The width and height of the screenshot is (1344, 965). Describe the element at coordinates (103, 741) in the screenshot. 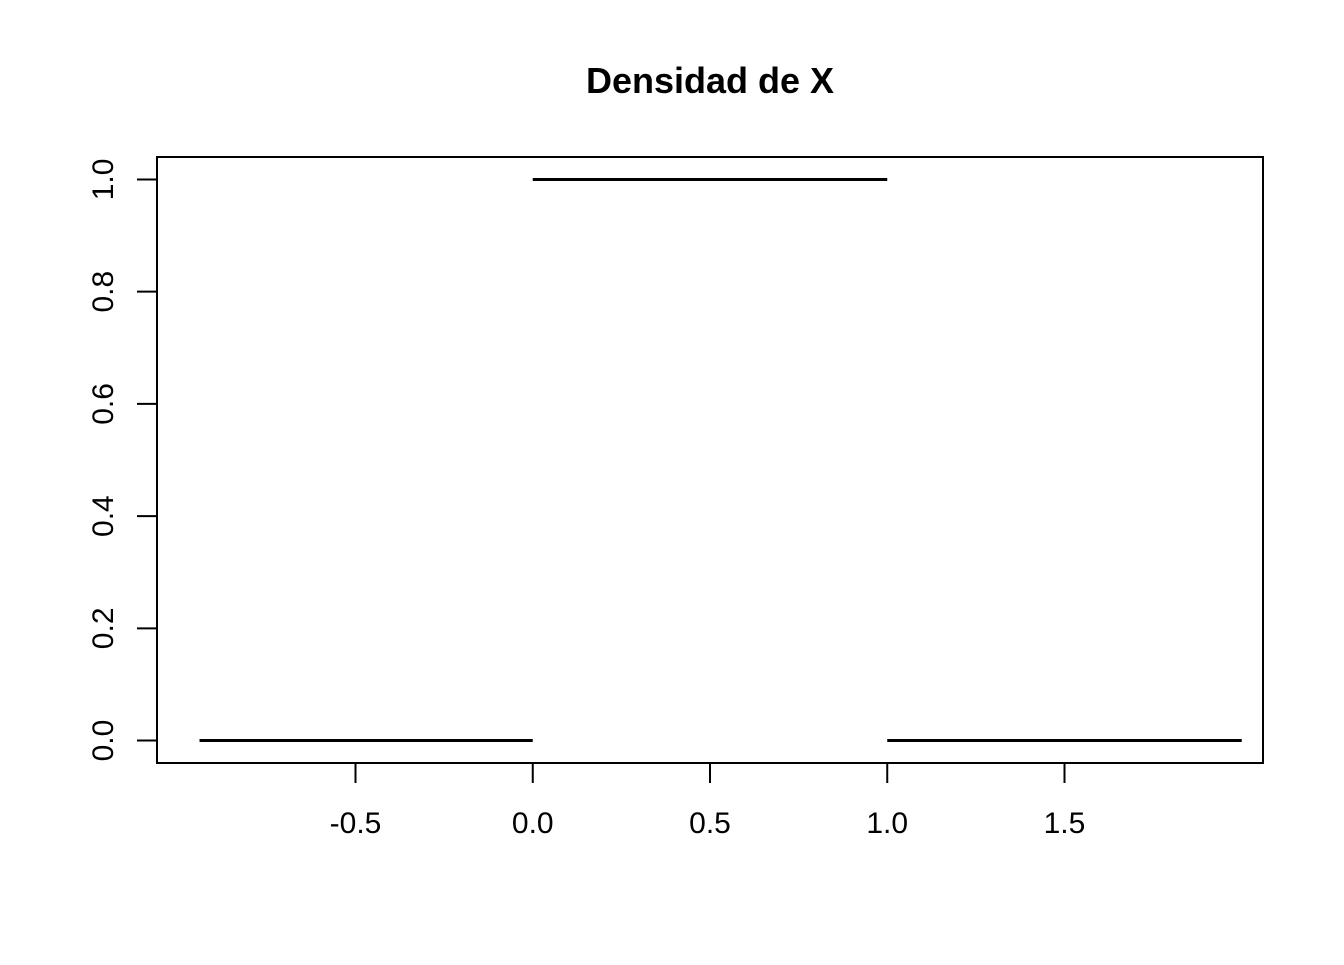

I see `y-tick-label: 0.0` at that location.